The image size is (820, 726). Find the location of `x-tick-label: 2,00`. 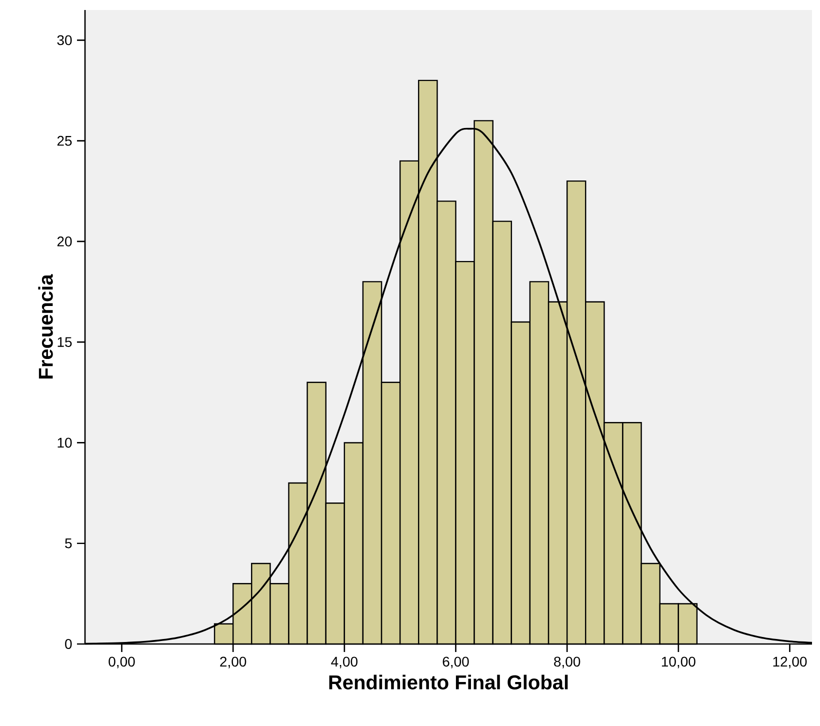

x-tick-label: 2,00 is located at coordinates (233, 662).